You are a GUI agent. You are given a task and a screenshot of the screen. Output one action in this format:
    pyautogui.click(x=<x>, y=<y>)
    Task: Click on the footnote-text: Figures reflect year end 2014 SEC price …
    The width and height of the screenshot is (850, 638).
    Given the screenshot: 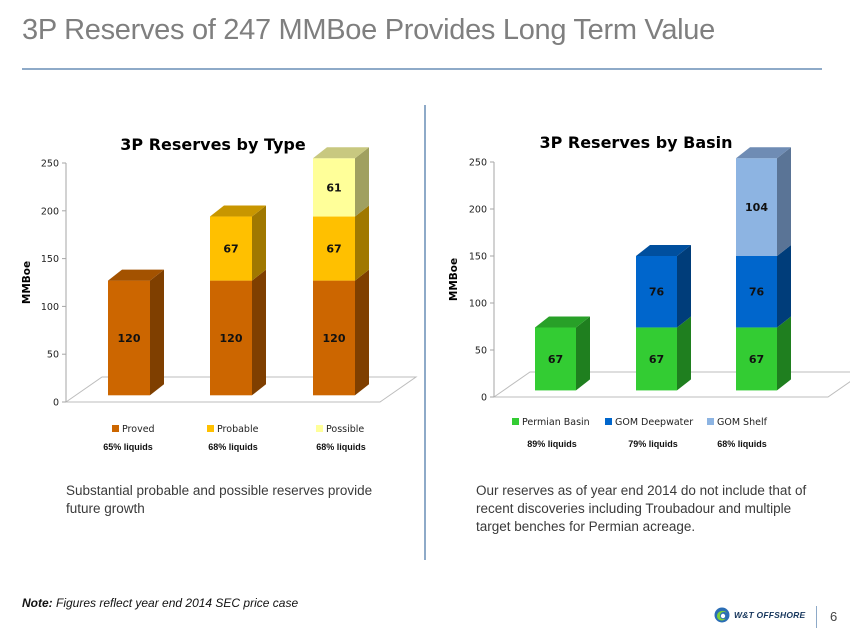 What is the action you would take?
    pyautogui.click(x=175, y=603)
    